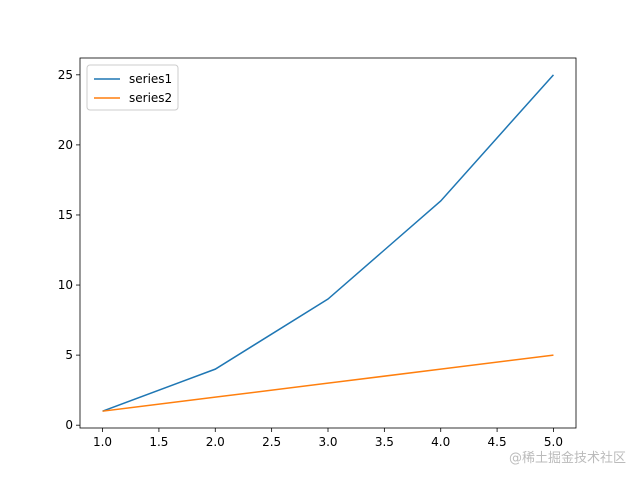  What do you see at coordinates (65, 215) in the screenshot?
I see `y-tick-label: 15` at bounding box center [65, 215].